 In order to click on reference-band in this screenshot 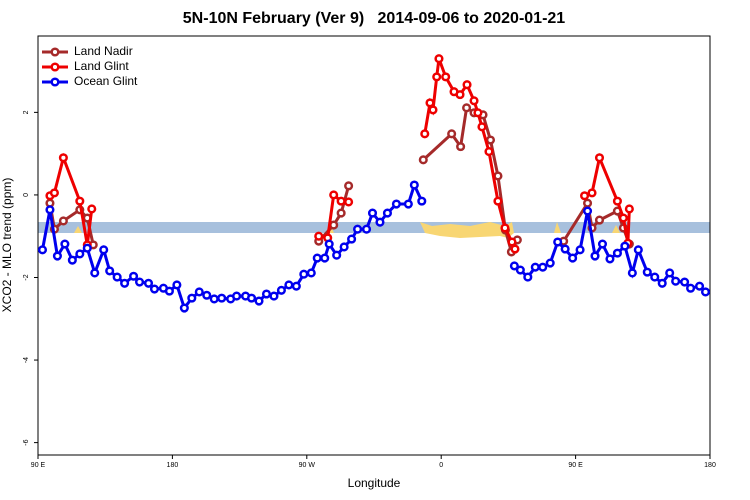, I will do `click(374, 227)`.